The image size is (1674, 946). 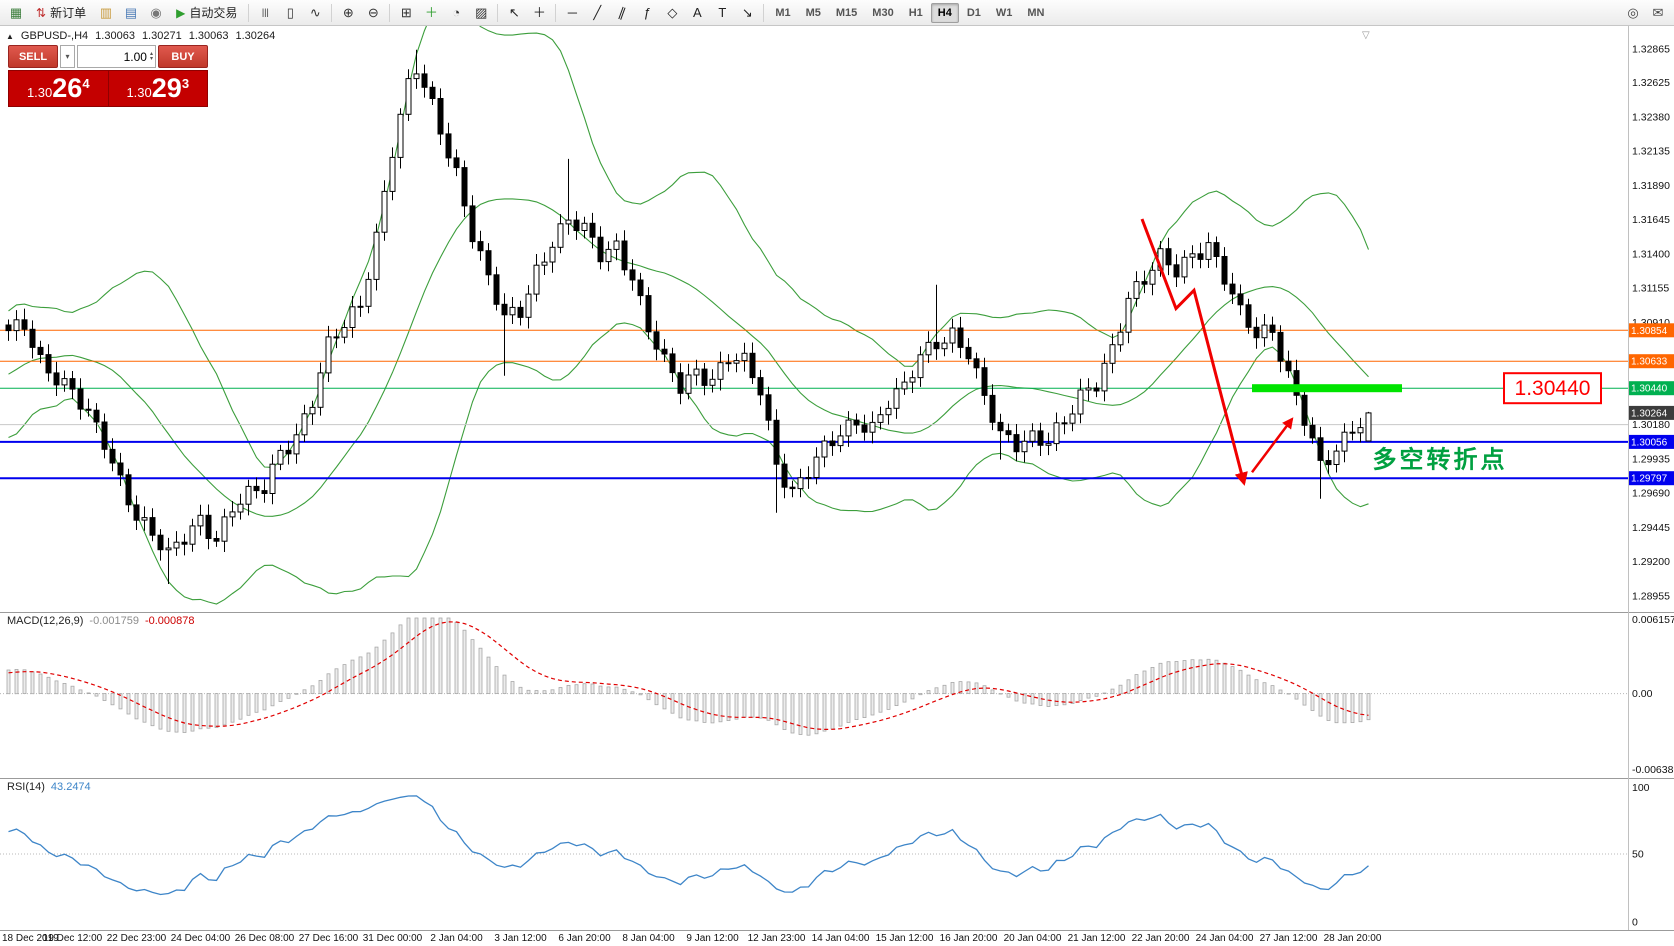 I want to click on community-button: ✉, so click(x=1658, y=13).